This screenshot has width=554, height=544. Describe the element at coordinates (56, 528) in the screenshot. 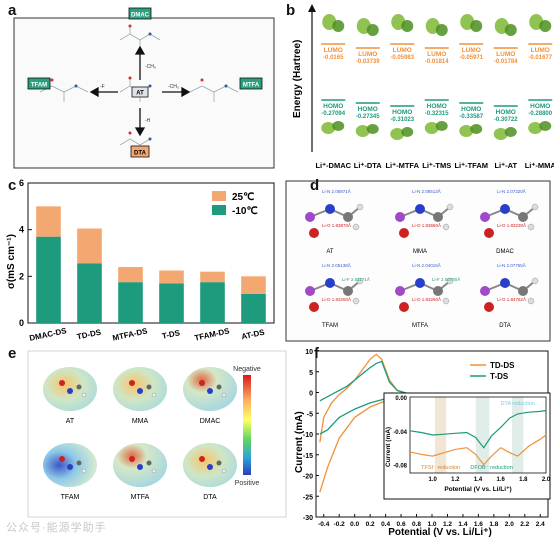

I see `watermark: 公众号·能源学助手` at that location.